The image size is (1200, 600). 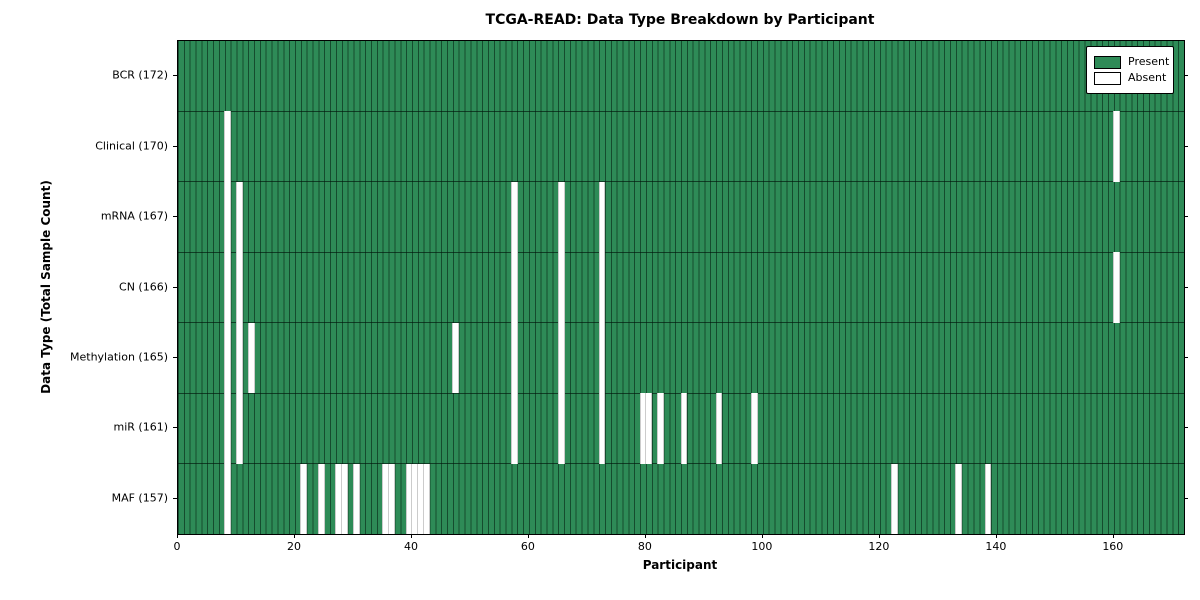 I want to click on y-tick-label-BCR: BCR (172), so click(x=140, y=75).